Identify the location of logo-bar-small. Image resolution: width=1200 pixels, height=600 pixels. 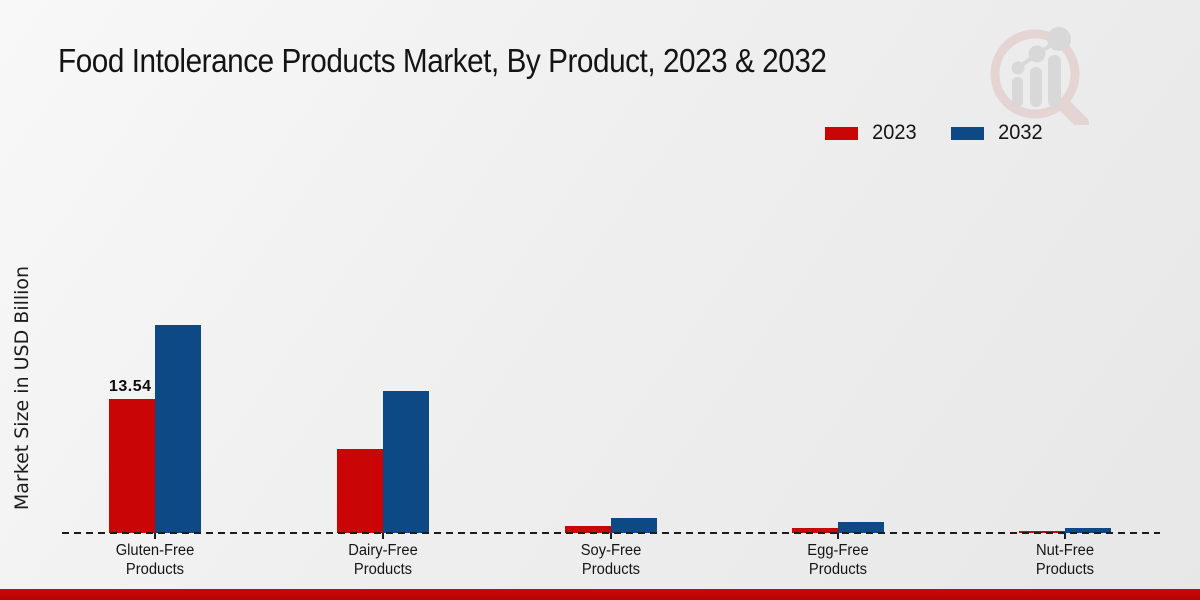
(1017, 92).